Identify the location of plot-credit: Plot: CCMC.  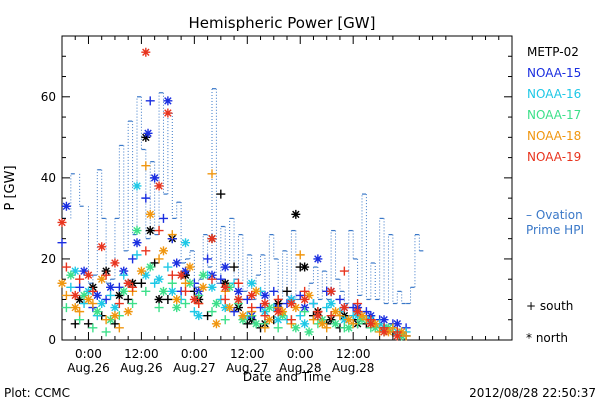
(37, 393).